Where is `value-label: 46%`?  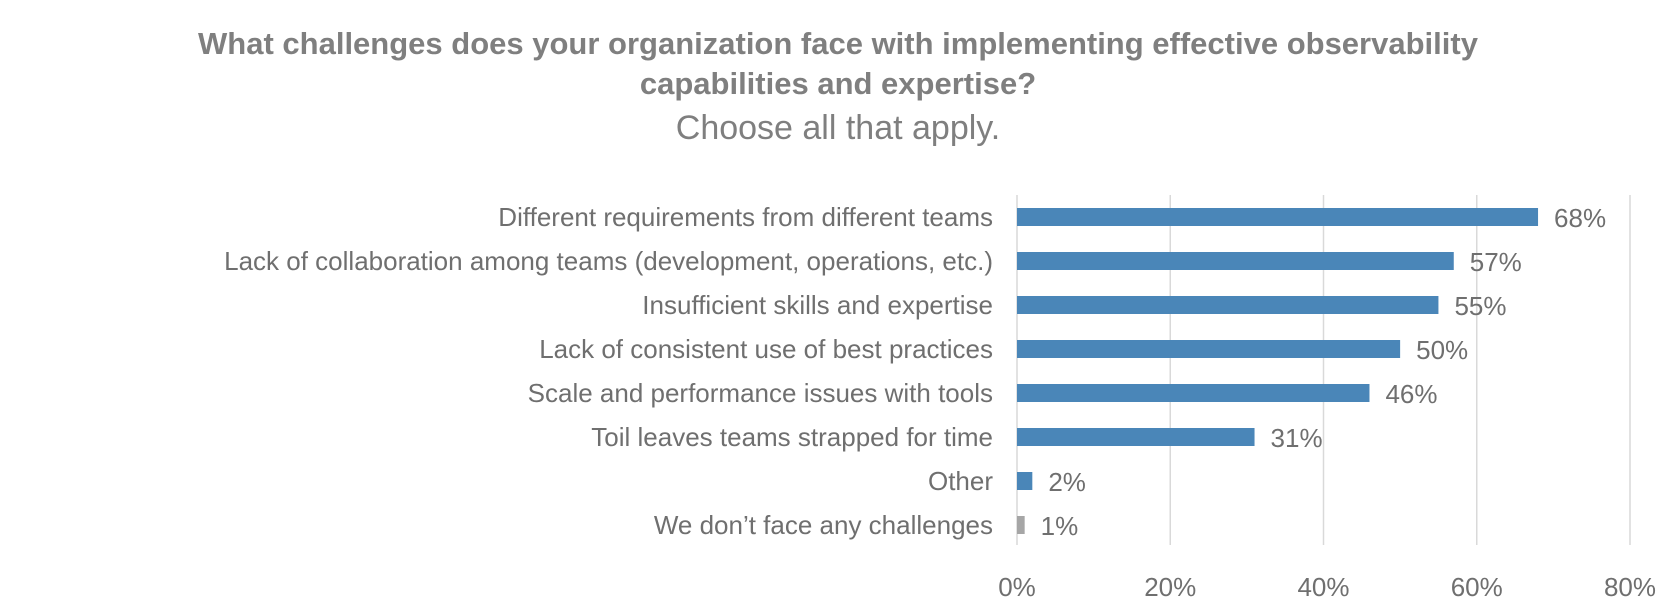 value-label: 46% is located at coordinates (1411, 394).